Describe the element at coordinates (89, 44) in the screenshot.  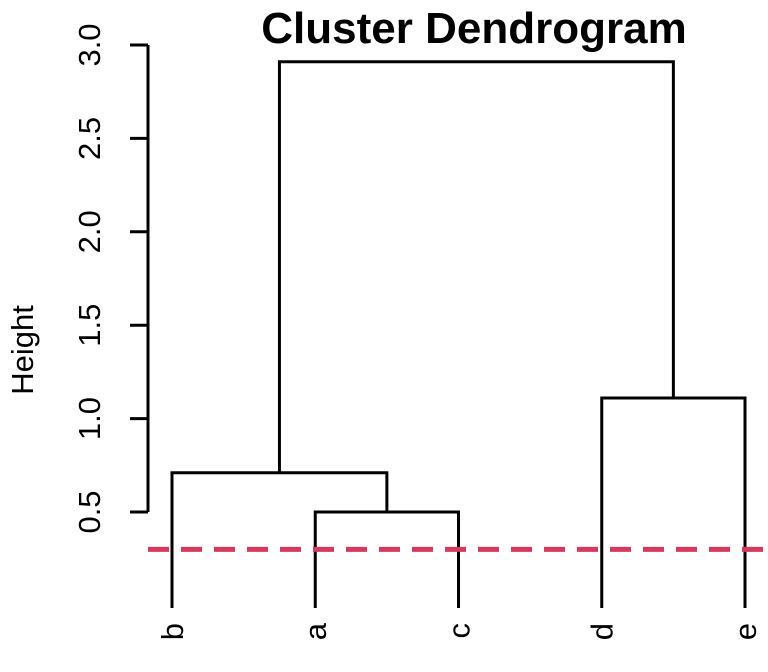
I see `y-tick-label: 3.0` at that location.